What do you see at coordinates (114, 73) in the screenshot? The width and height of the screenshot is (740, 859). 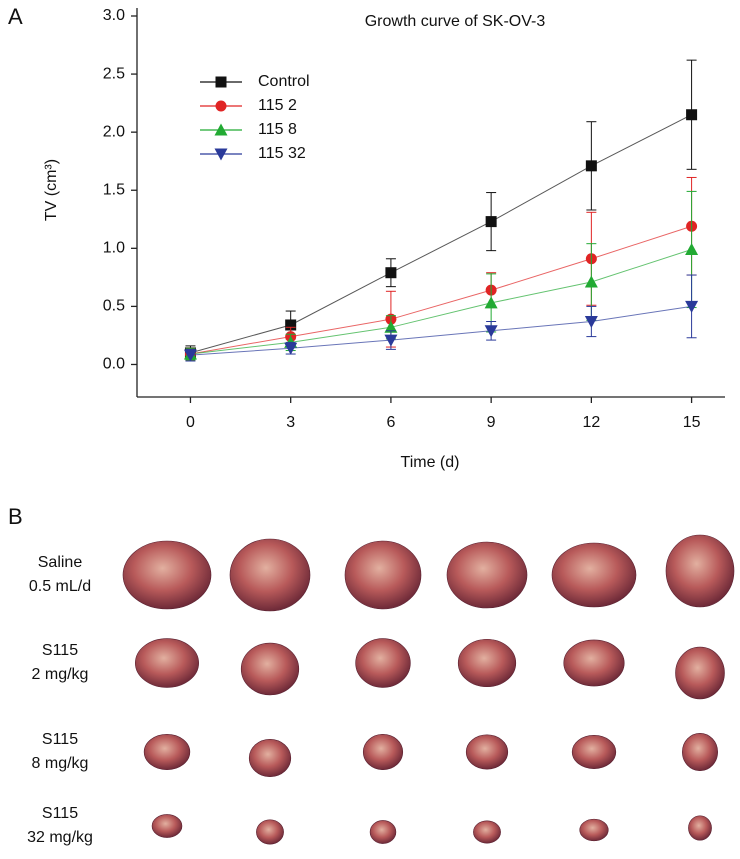 I see `y-tick-label: 2.5` at bounding box center [114, 73].